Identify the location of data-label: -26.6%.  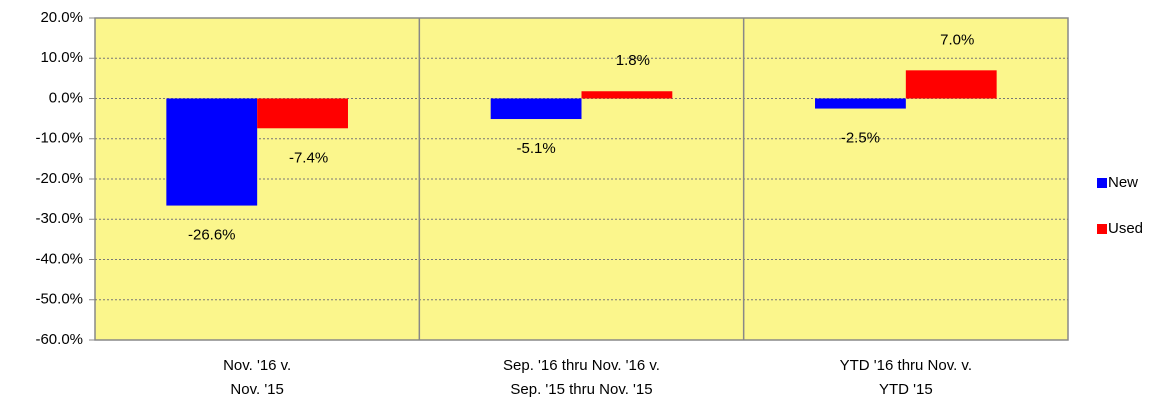
(212, 235).